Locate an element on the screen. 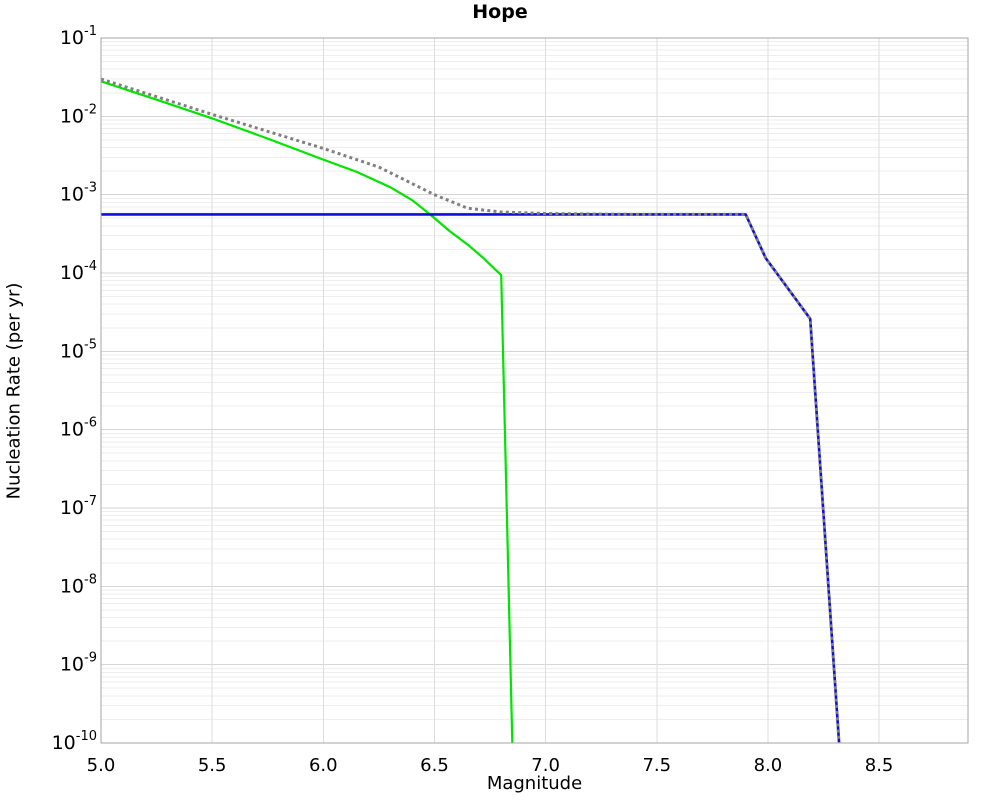 The image size is (1000, 800). y-tick-label: 10⁻¹⁰ is located at coordinates (74, 741).